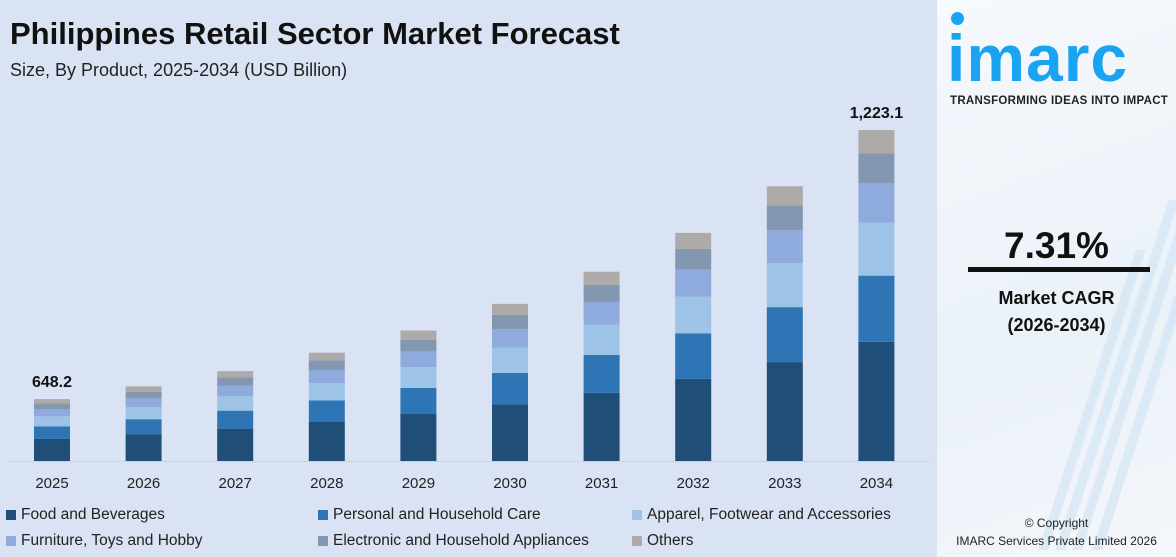  Describe the element at coordinates (601, 483) in the screenshot. I see `x-tick-label: 2031` at that location.